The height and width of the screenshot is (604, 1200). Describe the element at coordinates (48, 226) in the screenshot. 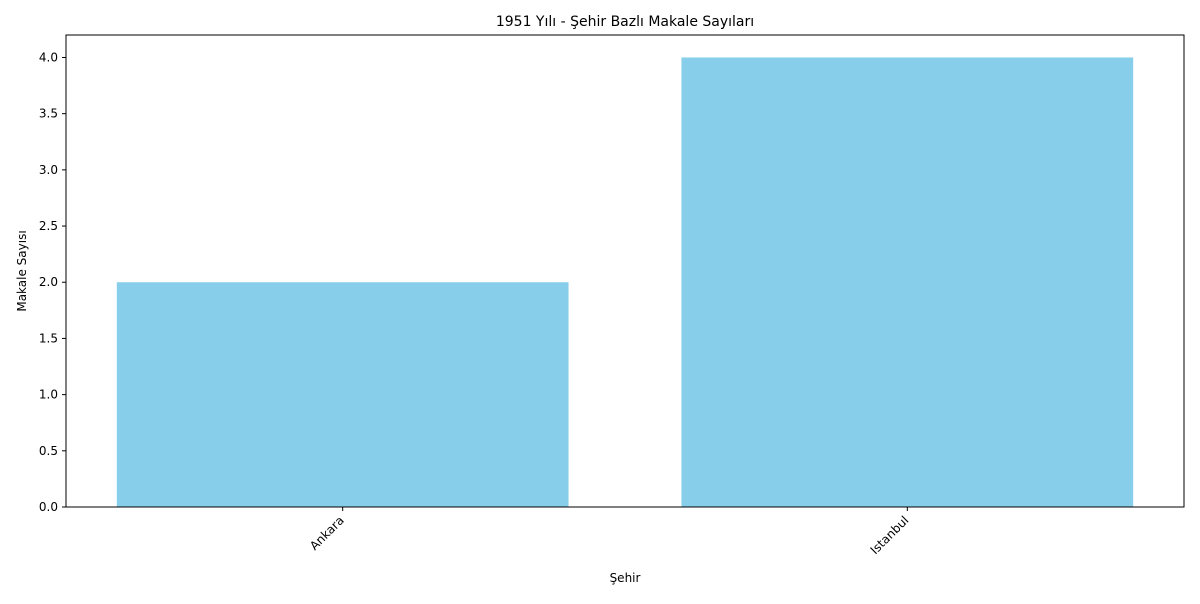

I see `y-tick-label: 2.5` at that location.